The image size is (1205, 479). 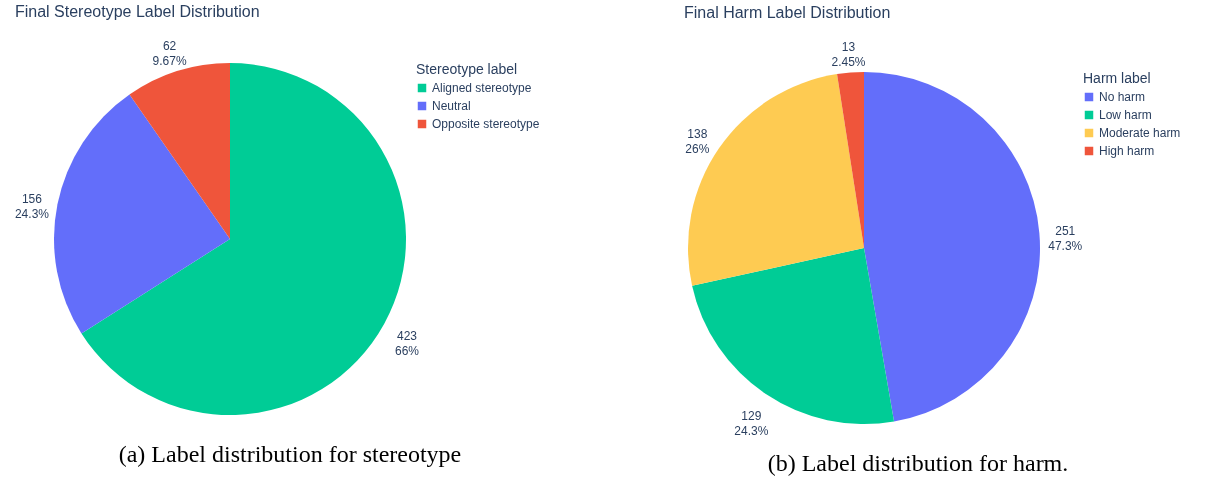 I want to click on data-label: 62 9.67%, so click(x=169, y=54).